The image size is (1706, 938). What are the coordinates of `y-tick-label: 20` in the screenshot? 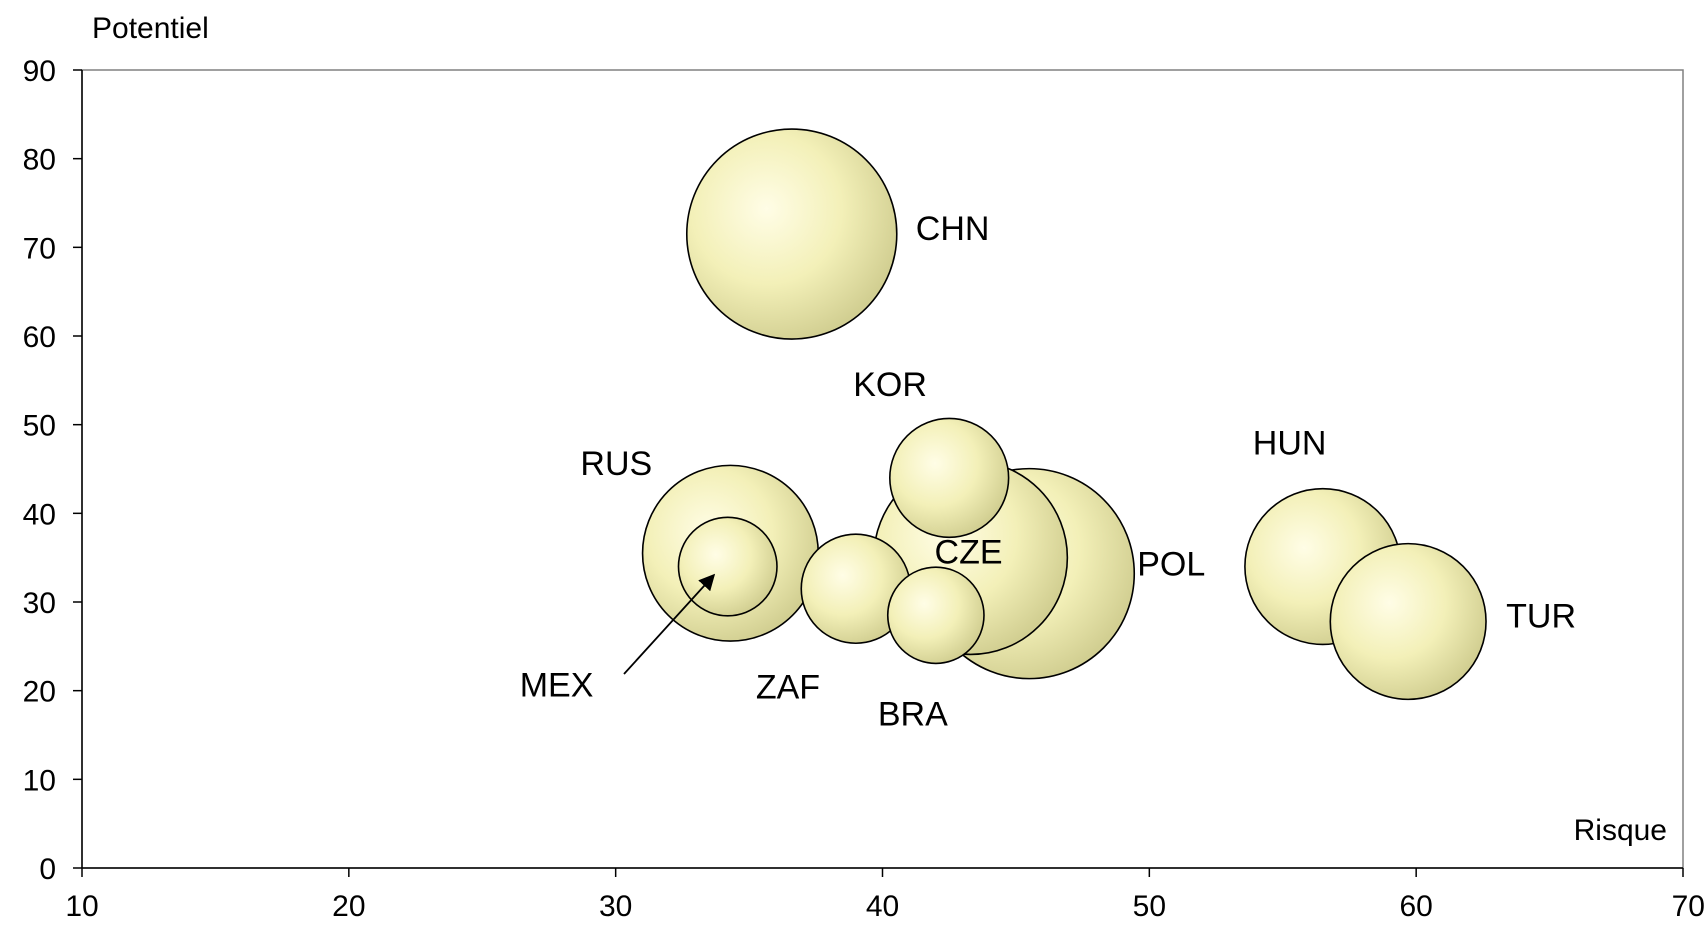 It's located at (39, 692).